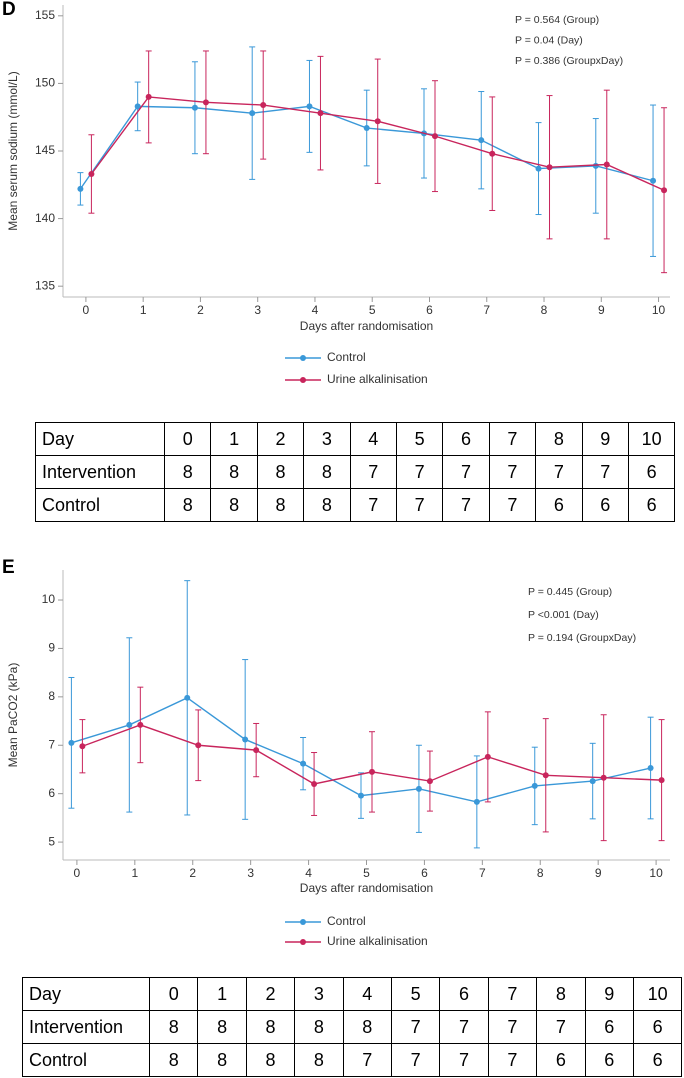  Describe the element at coordinates (49, 599) in the screenshot. I see `y-tick-label: 10` at that location.